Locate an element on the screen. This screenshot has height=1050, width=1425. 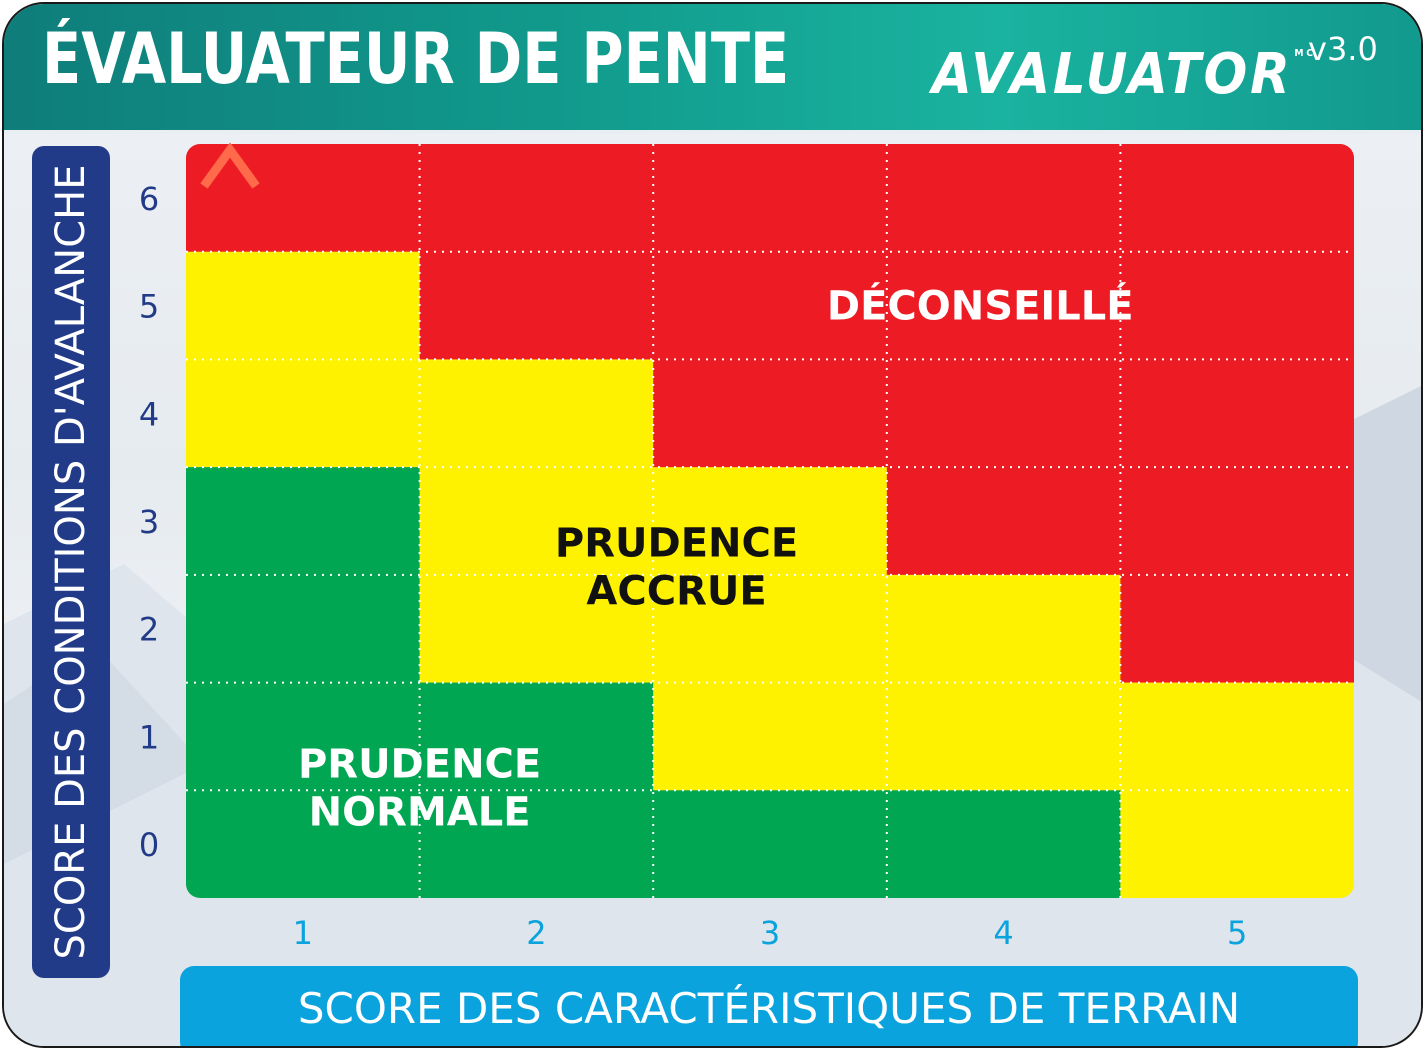
x-tick-label: 1 is located at coordinates (303, 933).